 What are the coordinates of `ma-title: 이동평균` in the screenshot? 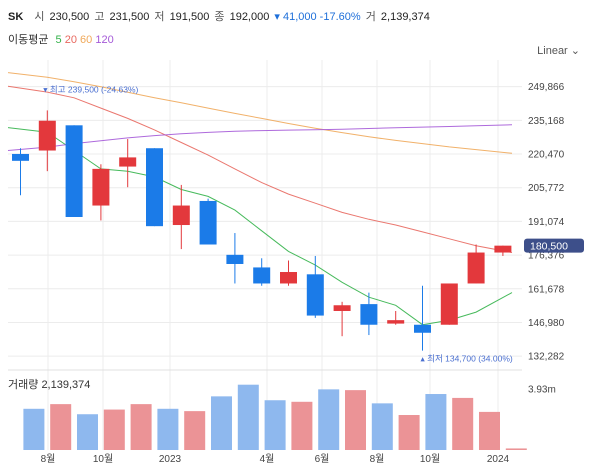 It's located at (28, 40).